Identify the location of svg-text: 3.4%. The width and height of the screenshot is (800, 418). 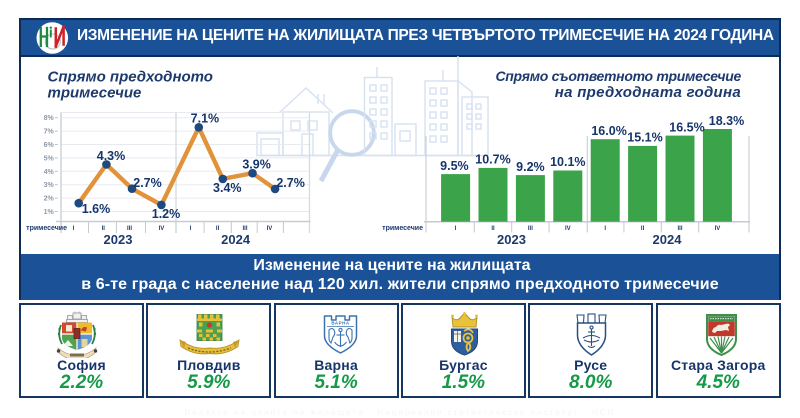
(227, 188).